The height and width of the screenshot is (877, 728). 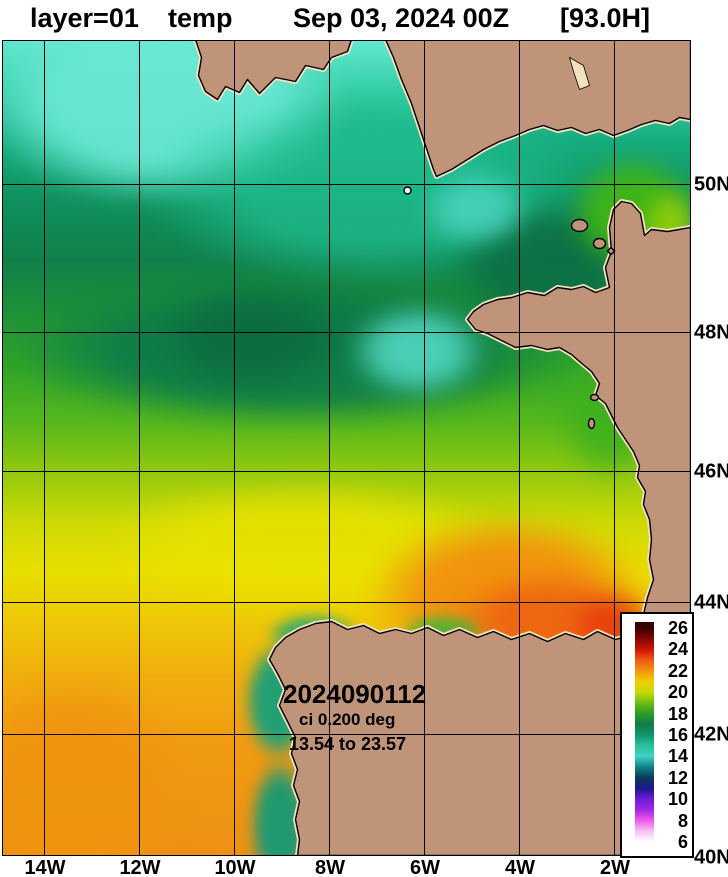 I want to click on annotation-value-range: 13.54 to 23.57, so click(x=348, y=744).